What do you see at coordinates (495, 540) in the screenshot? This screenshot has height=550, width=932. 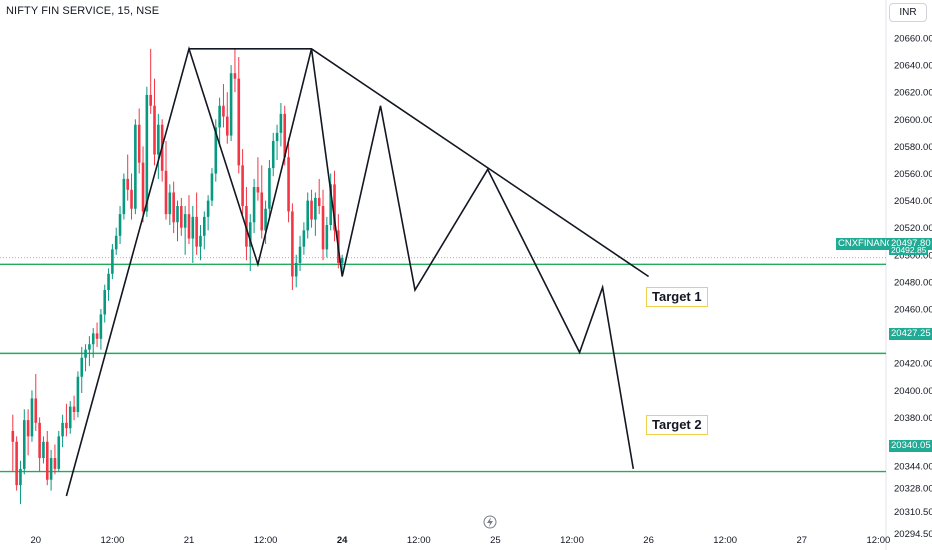 I see `x-tick-label: 25` at bounding box center [495, 540].